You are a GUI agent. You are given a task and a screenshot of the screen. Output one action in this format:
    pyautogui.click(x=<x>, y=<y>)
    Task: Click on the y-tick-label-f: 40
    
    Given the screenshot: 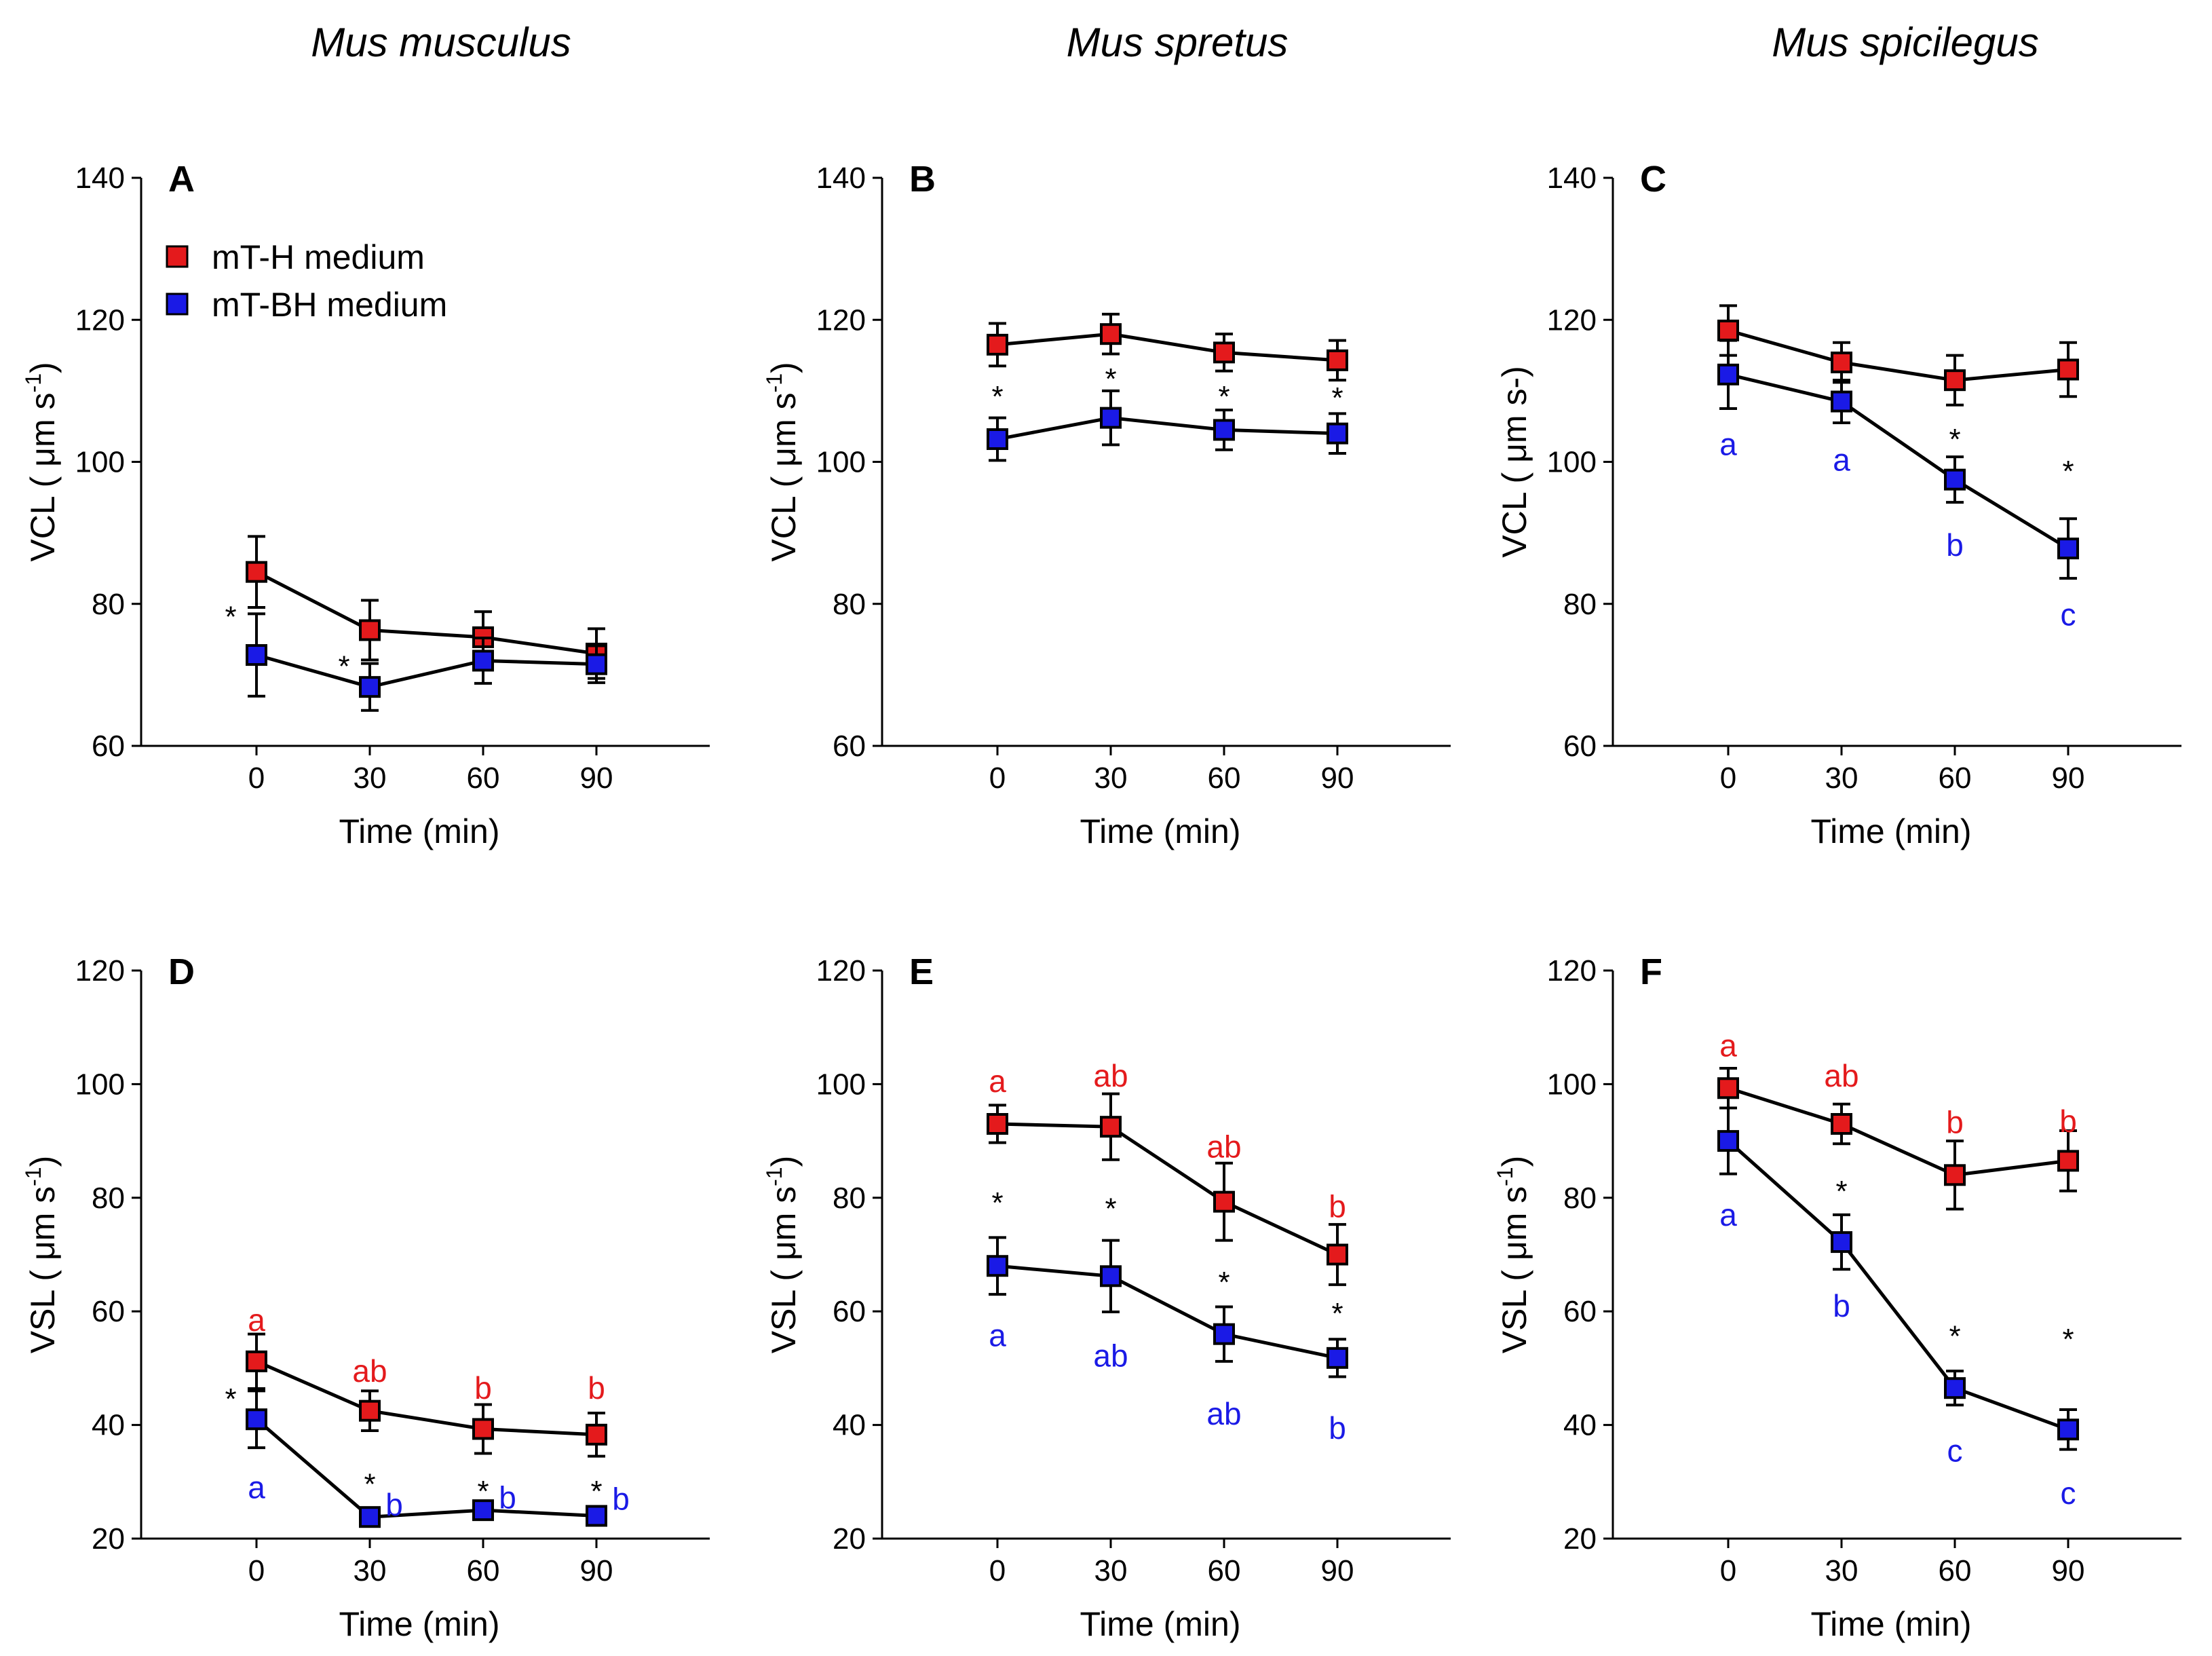 What is the action you would take?
    pyautogui.click(x=1580, y=1425)
    